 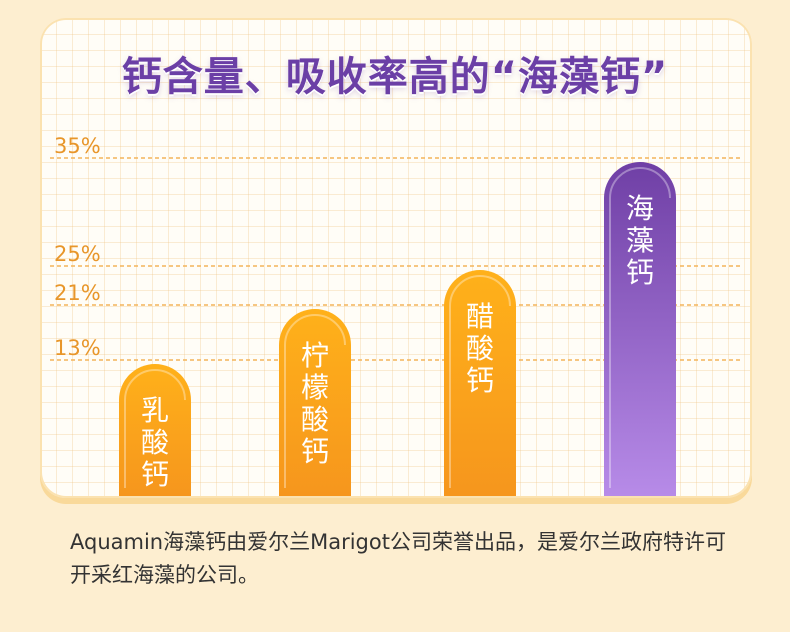 I want to click on bar-category-label: 檬, so click(x=315, y=387).